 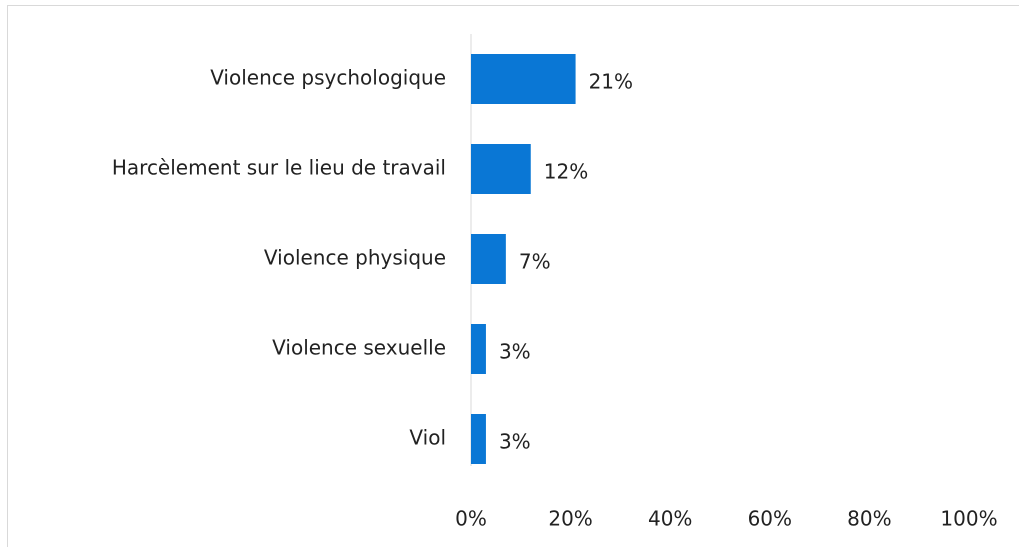 What do you see at coordinates (359, 348) in the screenshot?
I see `y-tick-label: Violence sexuelle` at bounding box center [359, 348].